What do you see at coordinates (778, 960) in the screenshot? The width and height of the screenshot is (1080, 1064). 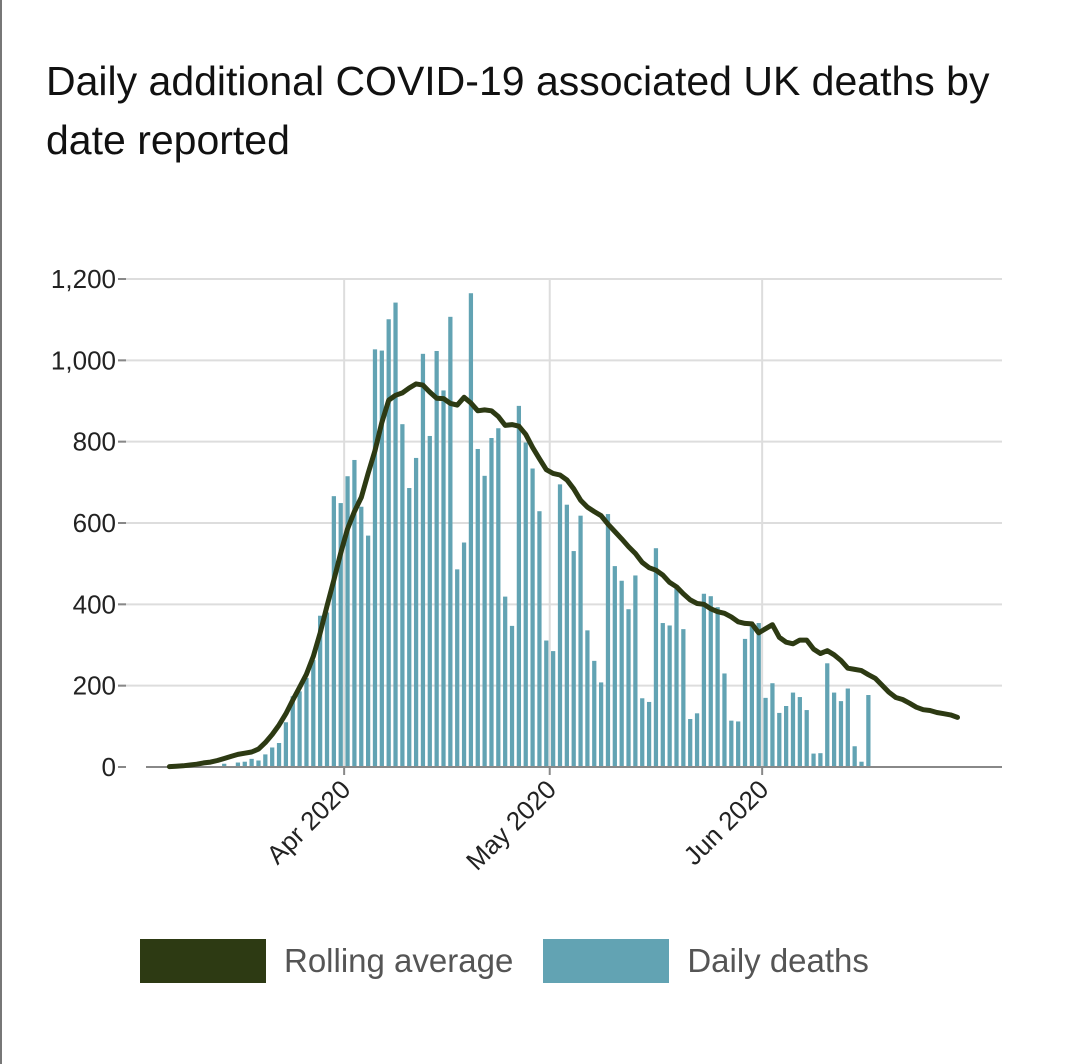 I see `legend-label-daily-deaths: Daily deaths` at bounding box center [778, 960].